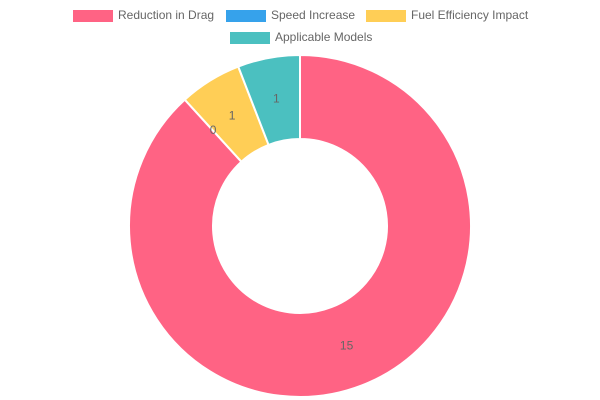 The width and height of the screenshot is (600, 400). I want to click on legend-label: Reduction in Drag, so click(166, 15).